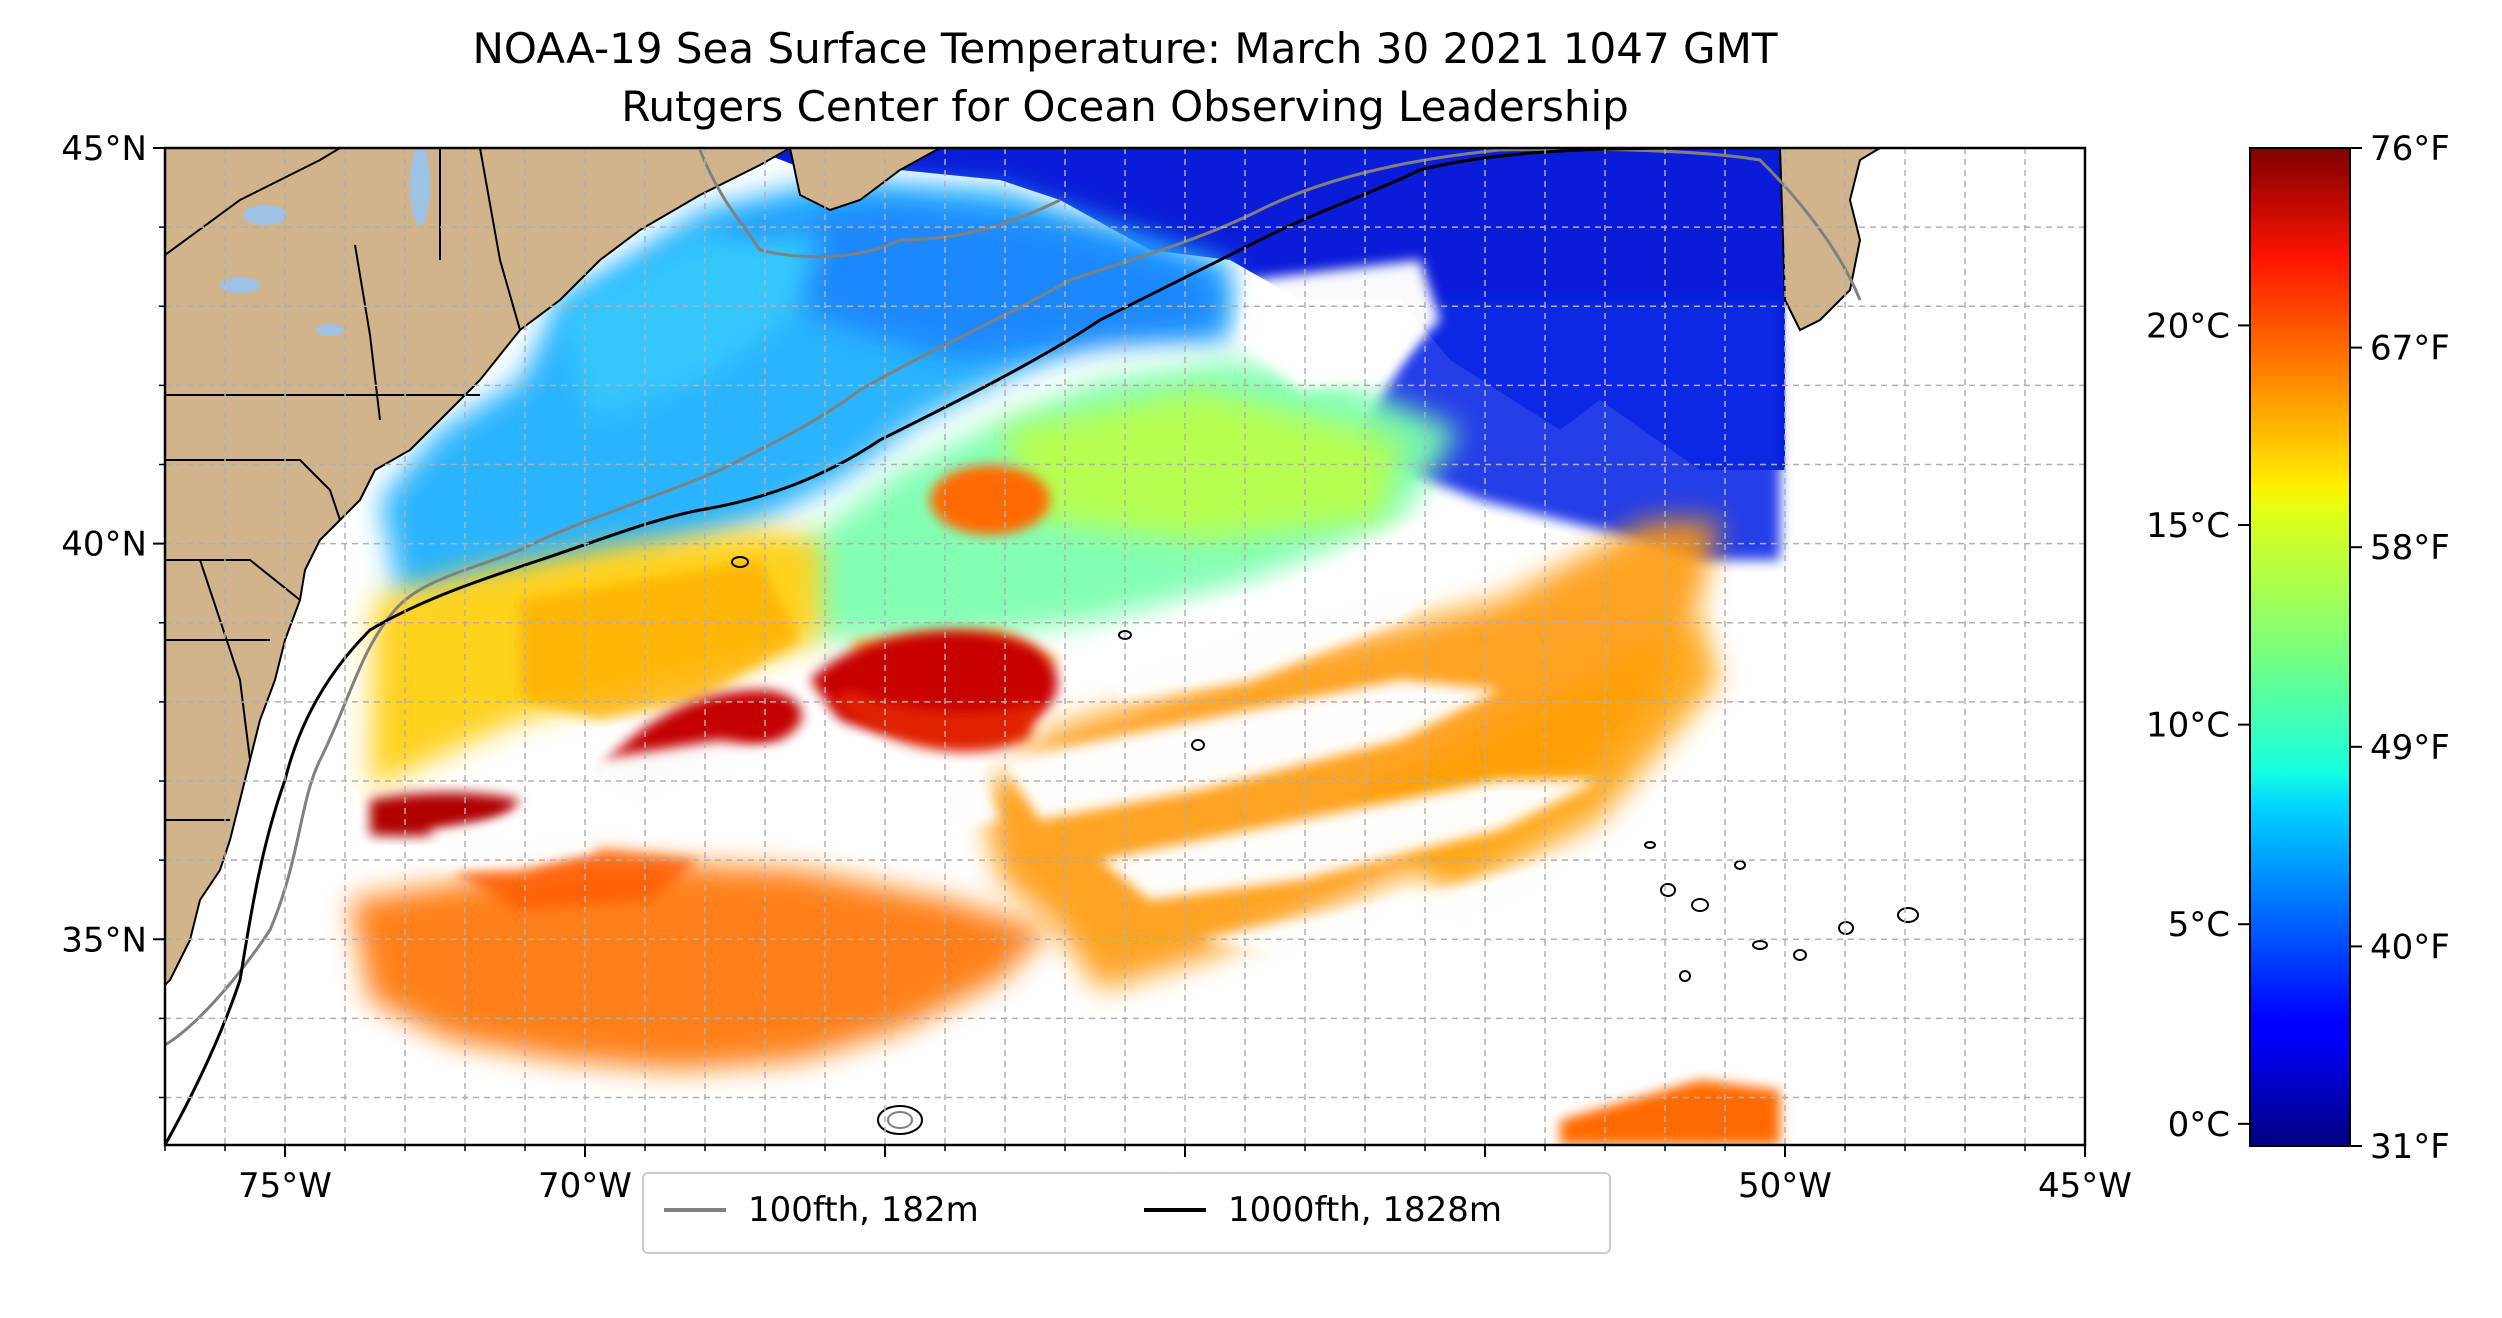 The image size is (2502, 1318). What do you see at coordinates (695, 1210) in the screenshot?
I see `legend-swatch-100fth` at bounding box center [695, 1210].